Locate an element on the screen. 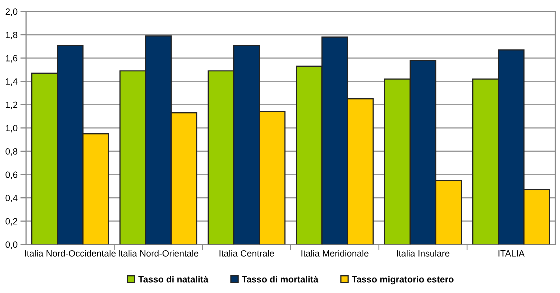  legend-label: Tasso migratorio estero is located at coordinates (403, 280).